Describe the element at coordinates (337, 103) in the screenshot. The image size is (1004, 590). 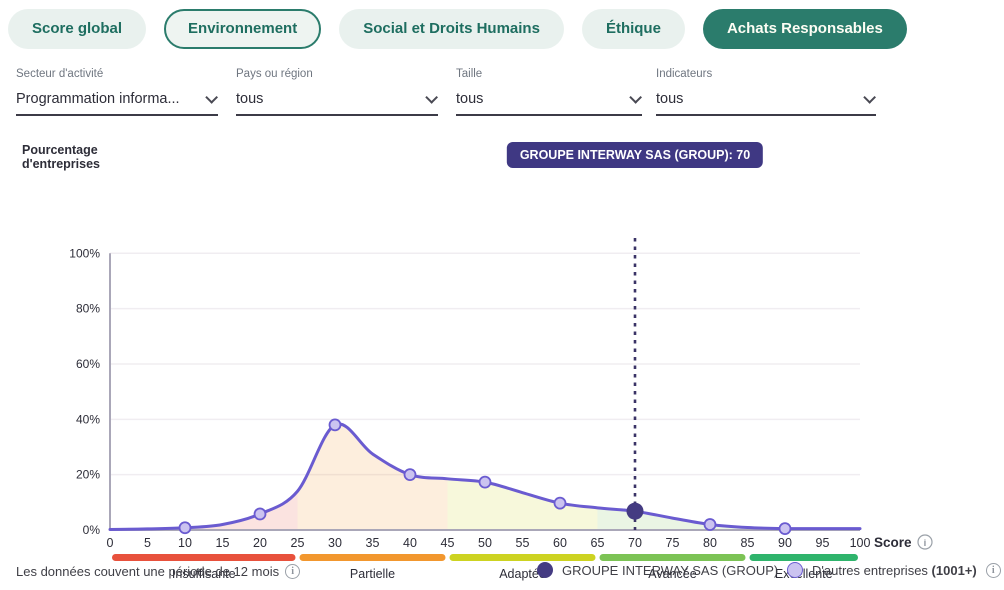
I see `filter-pays-select: tous` at that location.